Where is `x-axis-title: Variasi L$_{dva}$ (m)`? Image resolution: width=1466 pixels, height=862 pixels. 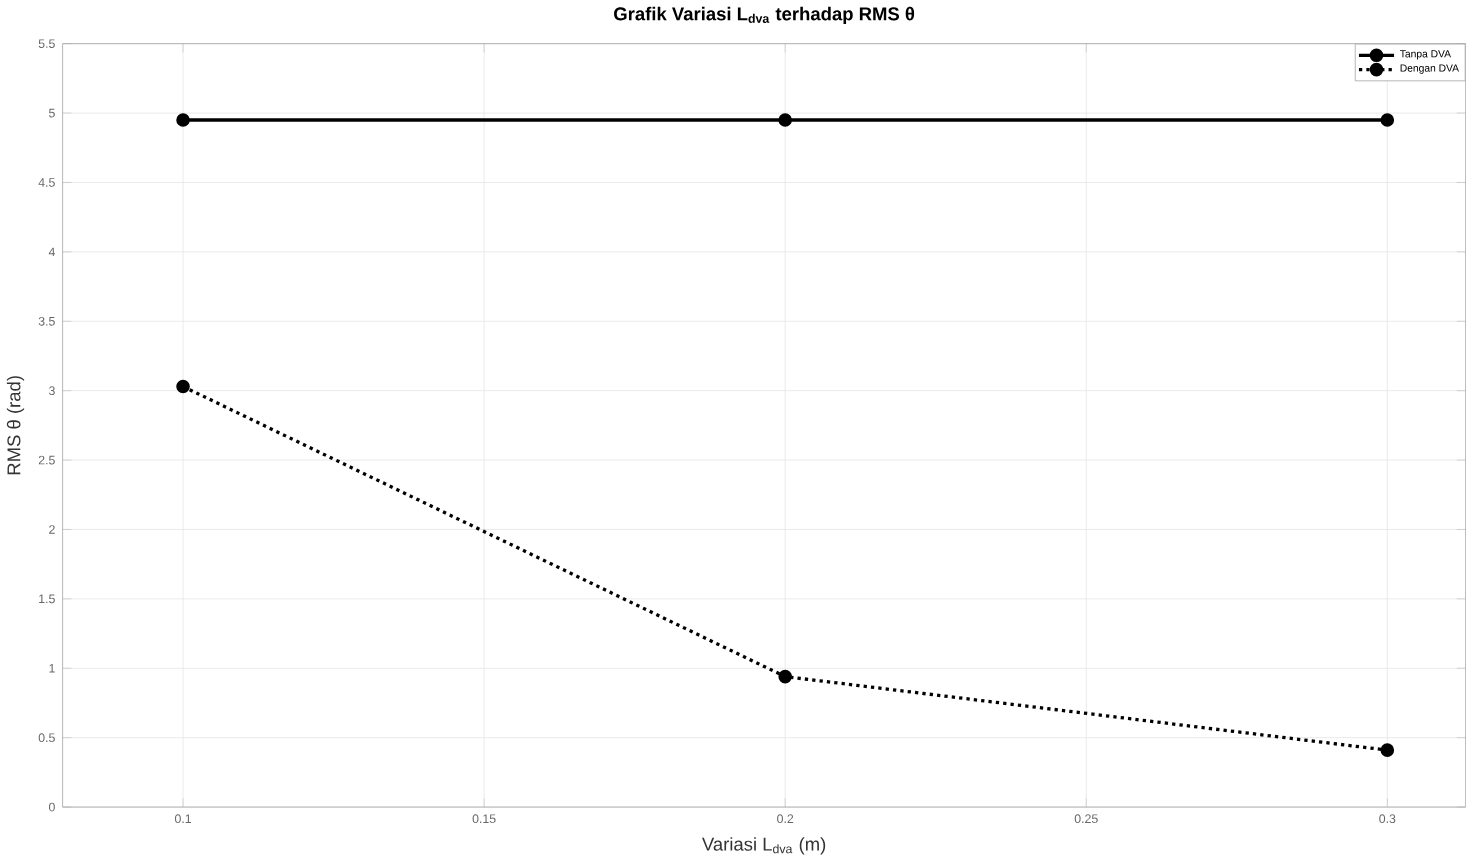 x-axis-title: Variasi L$_{dva}$ (m) is located at coordinates (764, 846).